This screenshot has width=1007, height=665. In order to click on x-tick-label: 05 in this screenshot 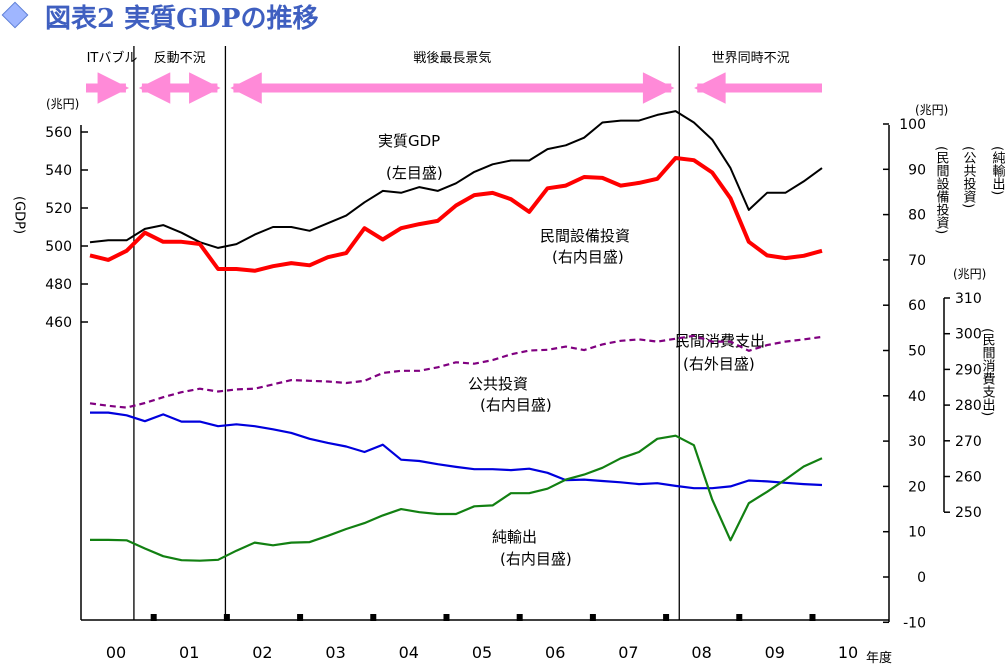, I will do `click(482, 652)`.